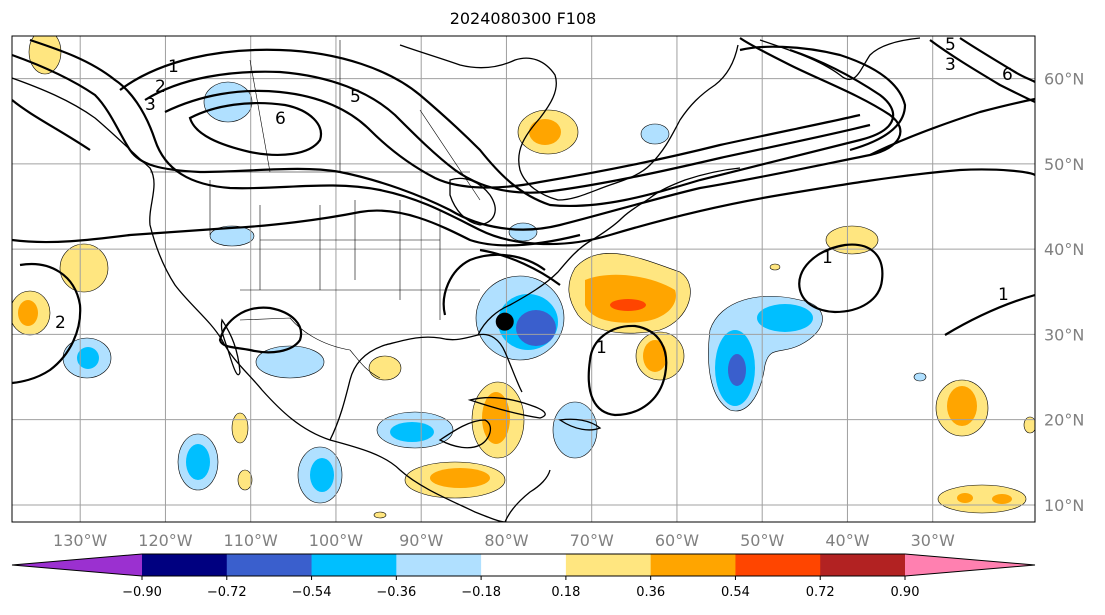 Image resolution: width=1105 pixels, height=615 pixels. What do you see at coordinates (565, 592) in the screenshot?
I see `colorbar-tick-label: 0.18` at bounding box center [565, 592].